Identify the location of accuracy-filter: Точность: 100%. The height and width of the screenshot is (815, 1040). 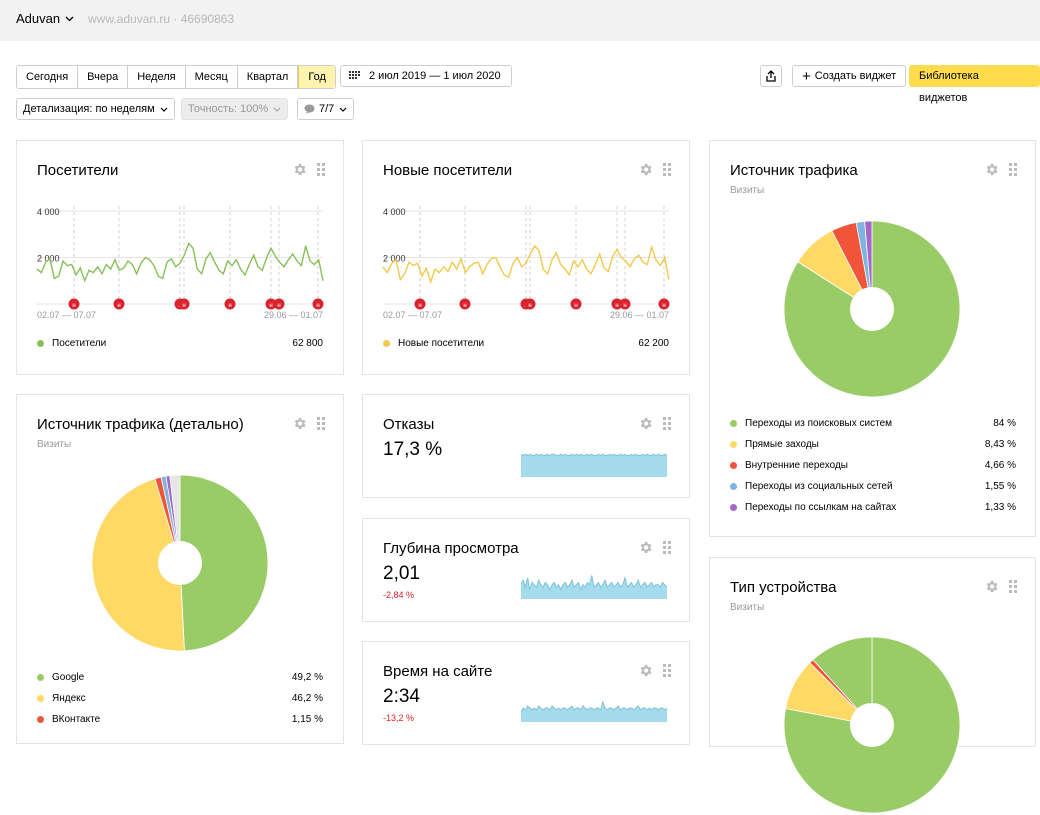
(235, 109).